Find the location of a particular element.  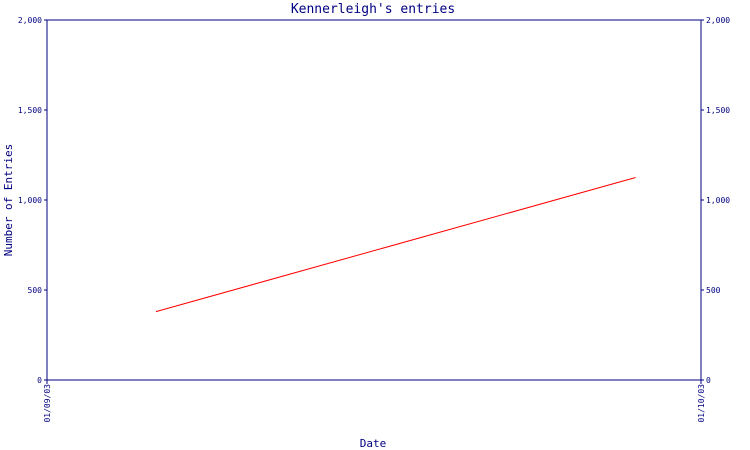

y-axis-right: 0 500 1,000 1,500 2,000 is located at coordinates (715, 200).